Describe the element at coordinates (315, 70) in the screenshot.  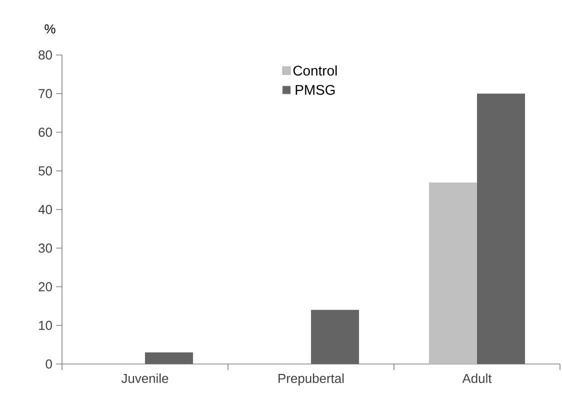
I see `legend-label: Control` at that location.